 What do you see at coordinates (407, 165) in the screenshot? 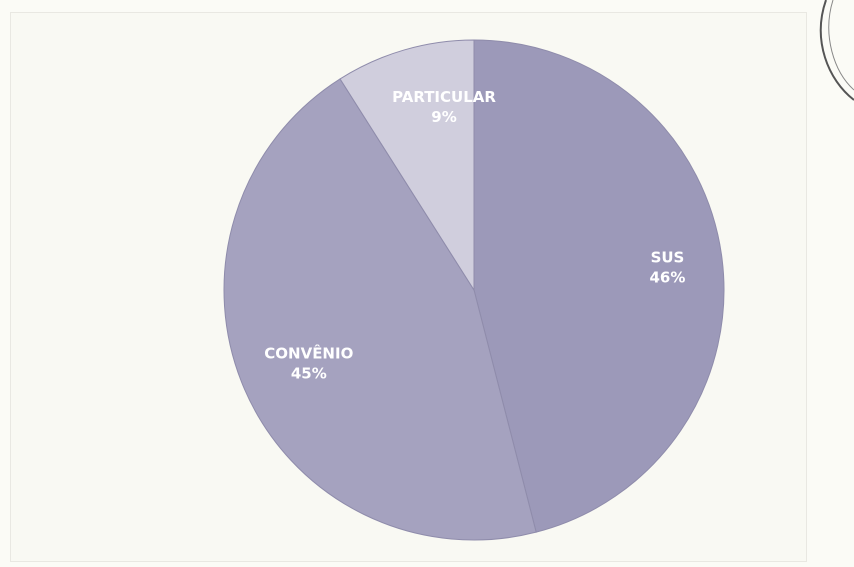
I see `pie-slice-particular` at bounding box center [407, 165].